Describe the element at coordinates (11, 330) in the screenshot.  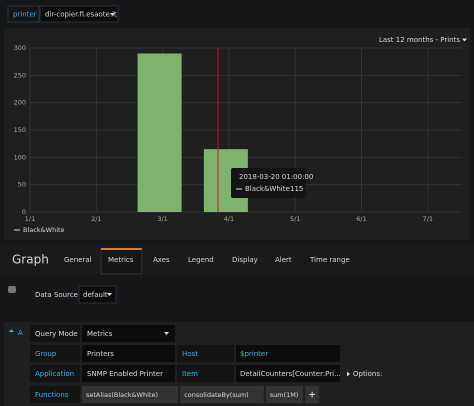
I see `collapse-icon` at that location.